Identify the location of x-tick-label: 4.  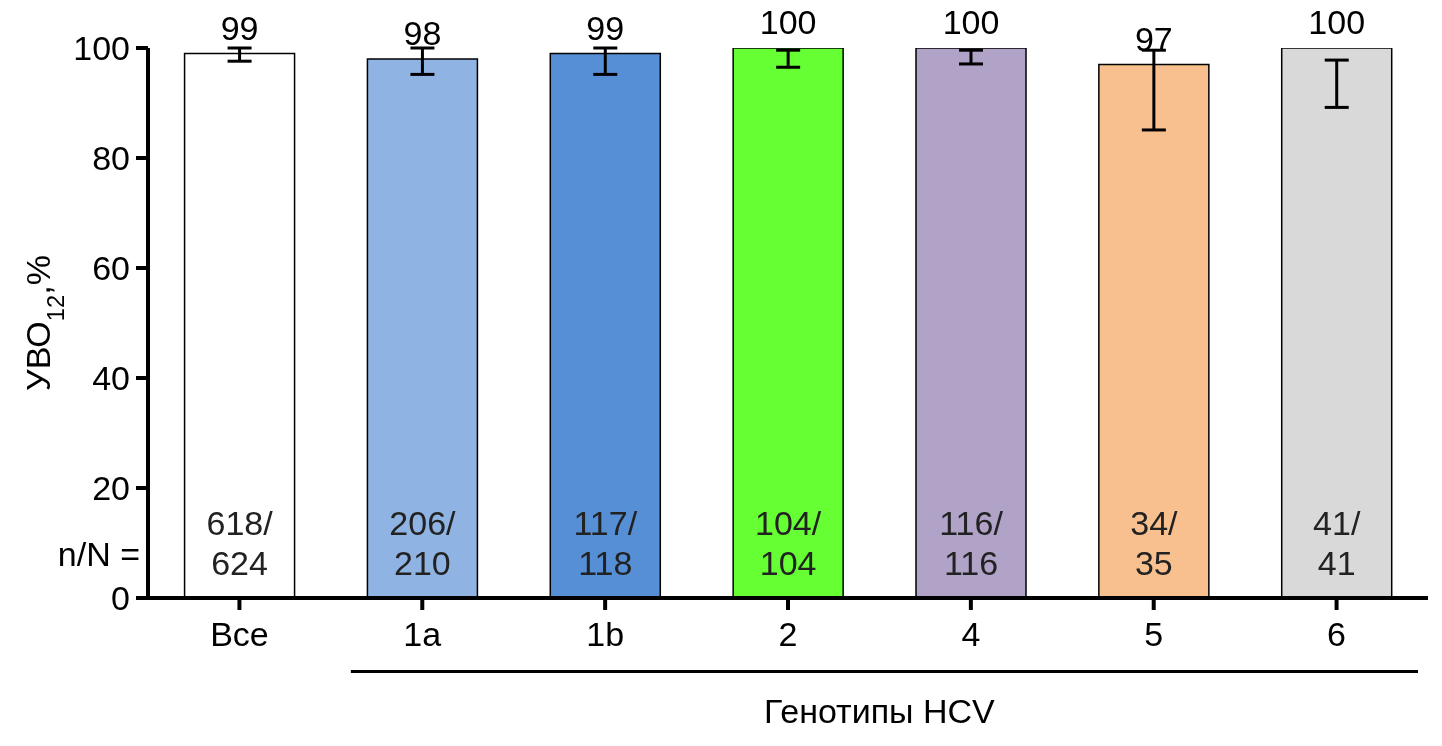
(971, 634).